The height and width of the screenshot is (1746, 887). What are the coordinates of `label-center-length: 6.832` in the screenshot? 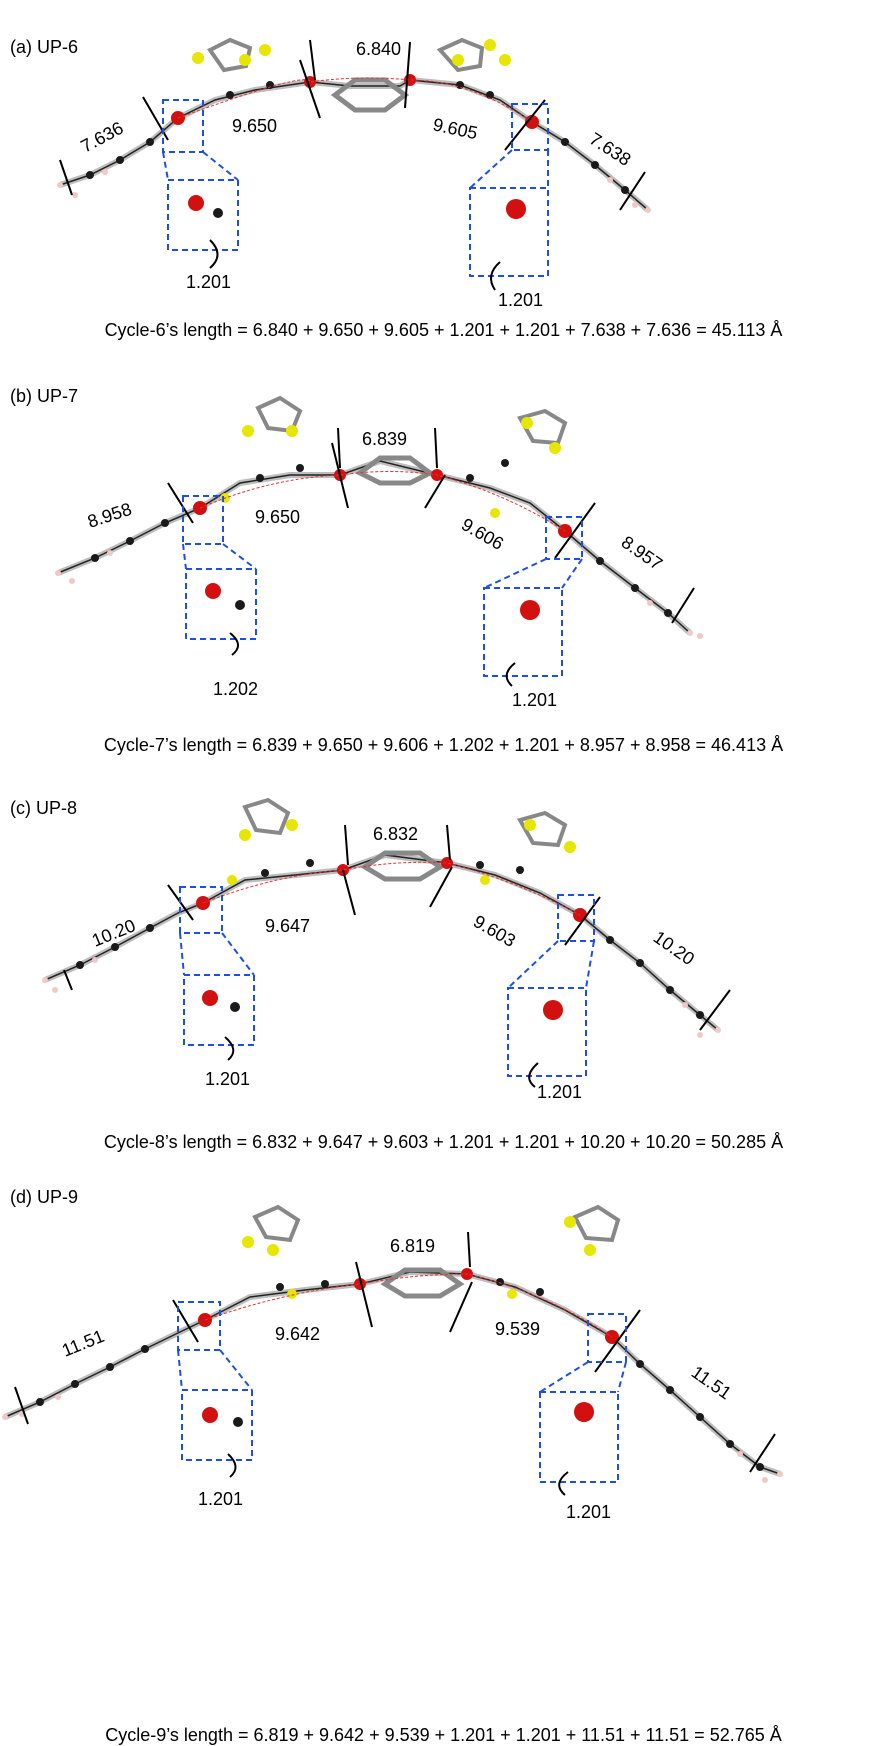 It's located at (395, 834).